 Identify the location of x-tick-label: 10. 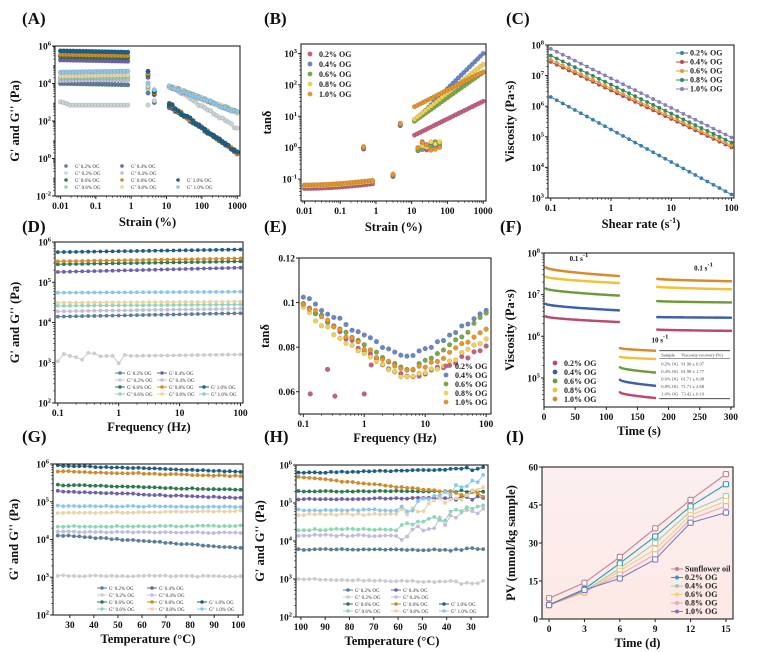
(425, 425).